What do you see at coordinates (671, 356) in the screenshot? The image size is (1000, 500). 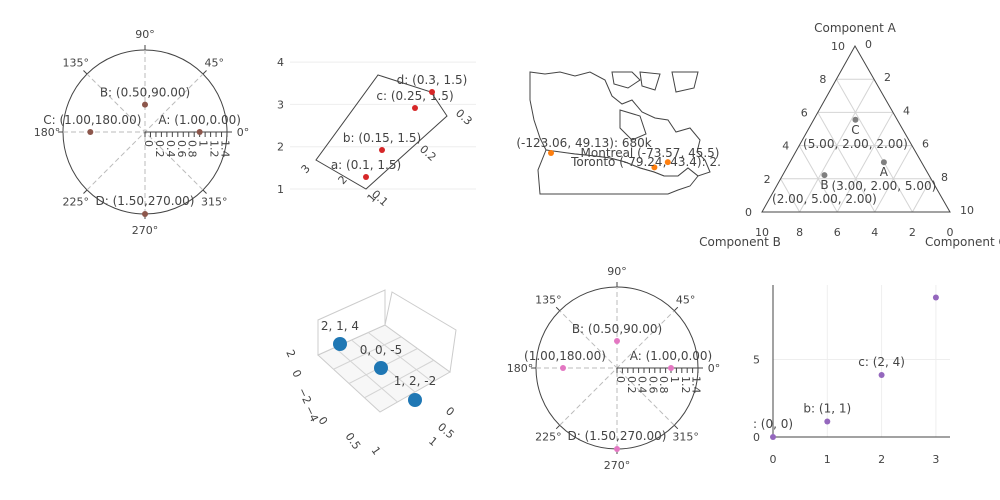 I see `polar-point-label: A: (1.00,0.00)` at bounding box center [671, 356].